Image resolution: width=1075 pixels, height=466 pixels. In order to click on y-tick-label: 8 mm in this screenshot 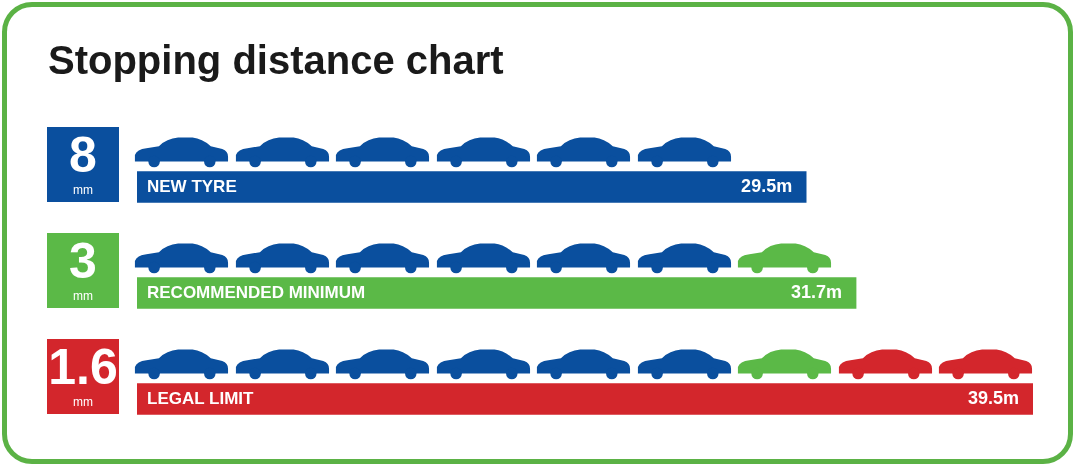, I will do `click(83, 162)`.